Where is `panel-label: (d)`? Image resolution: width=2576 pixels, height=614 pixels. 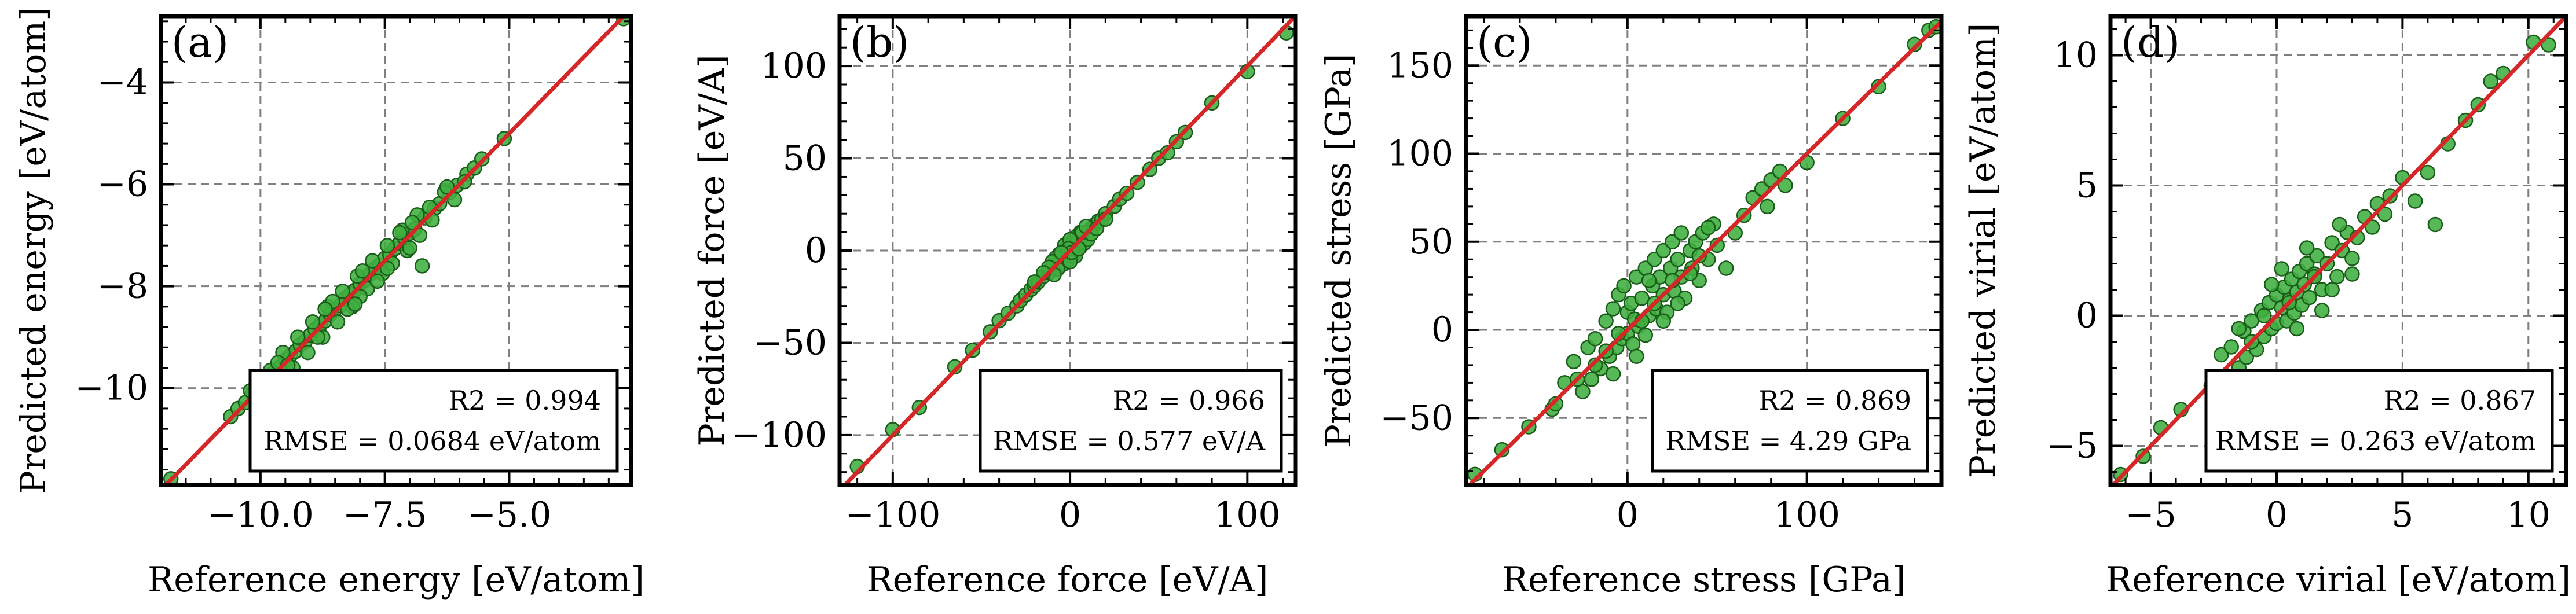
panel-label: (d) is located at coordinates (2150, 43).